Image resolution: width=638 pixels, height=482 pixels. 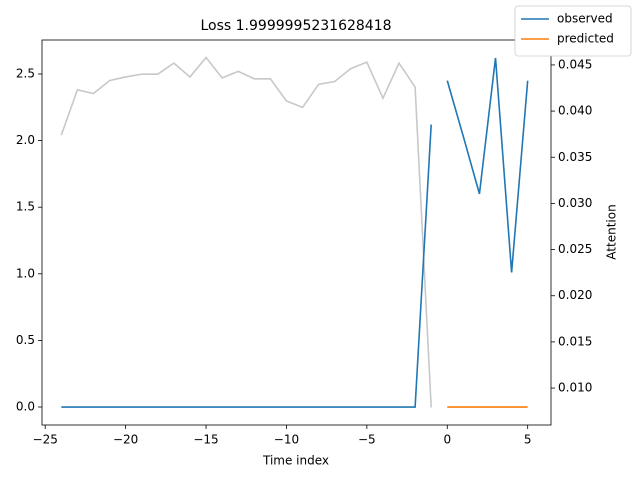 I want to click on y2-axis-label: Attention, so click(x=612, y=231).